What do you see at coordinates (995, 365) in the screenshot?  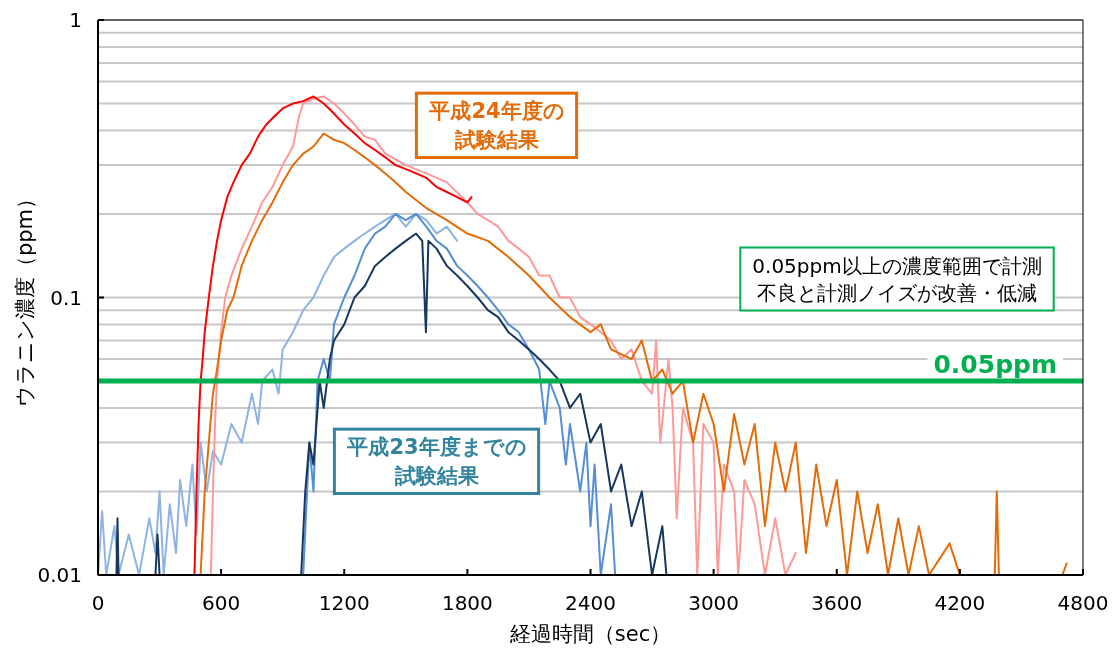 I see `ref-line-label: 0.05ppm` at bounding box center [995, 365].